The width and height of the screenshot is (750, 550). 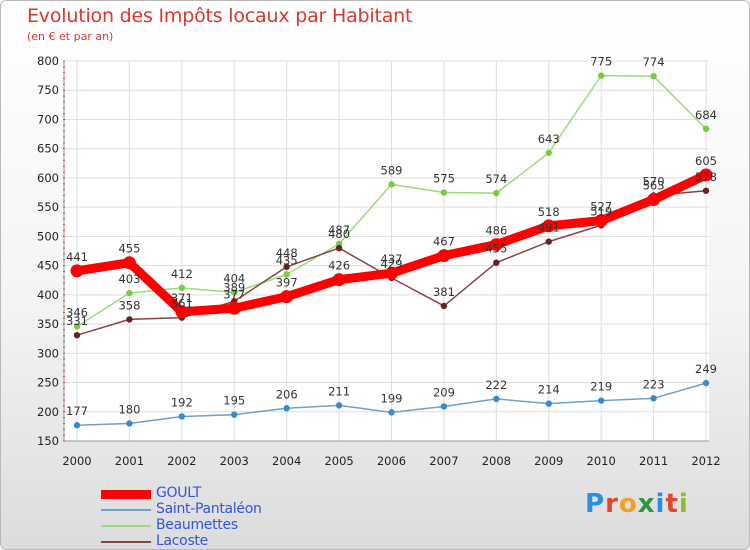 What do you see at coordinates (338, 461) in the screenshot?
I see `x-tick-label: 2005` at bounding box center [338, 461].